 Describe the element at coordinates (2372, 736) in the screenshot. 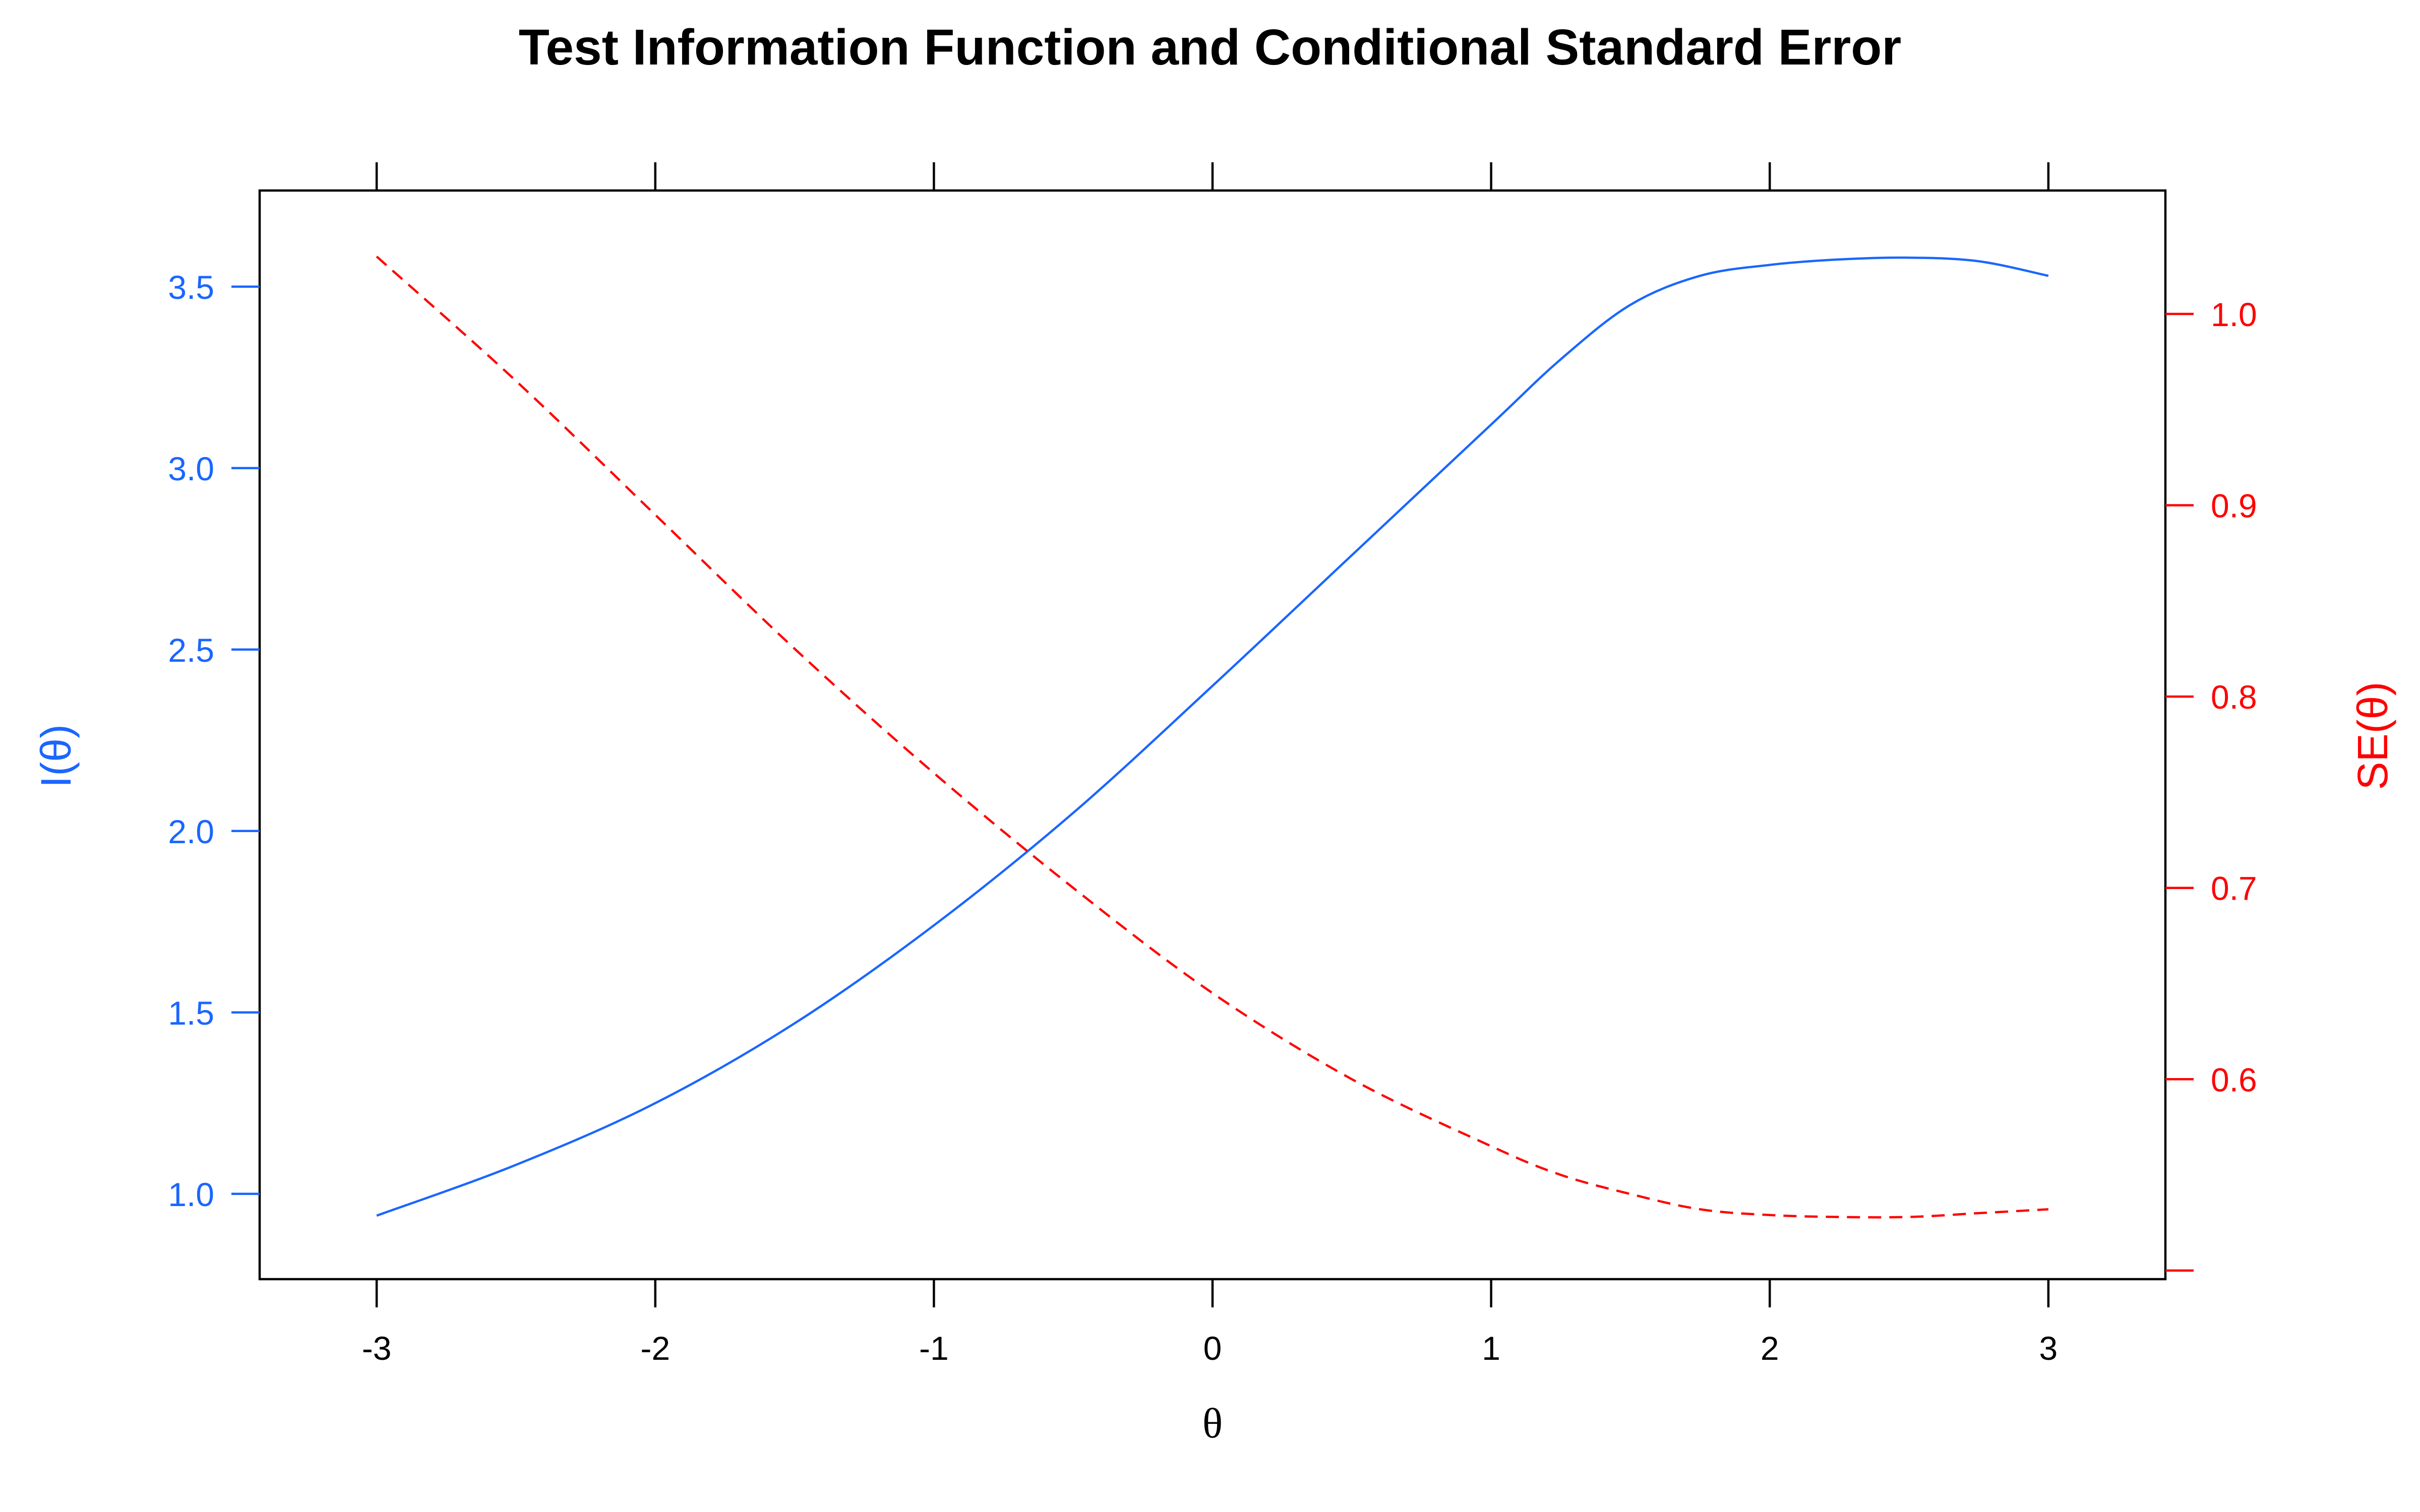

I see `y-axis-right-label: SE(θ)` at that location.